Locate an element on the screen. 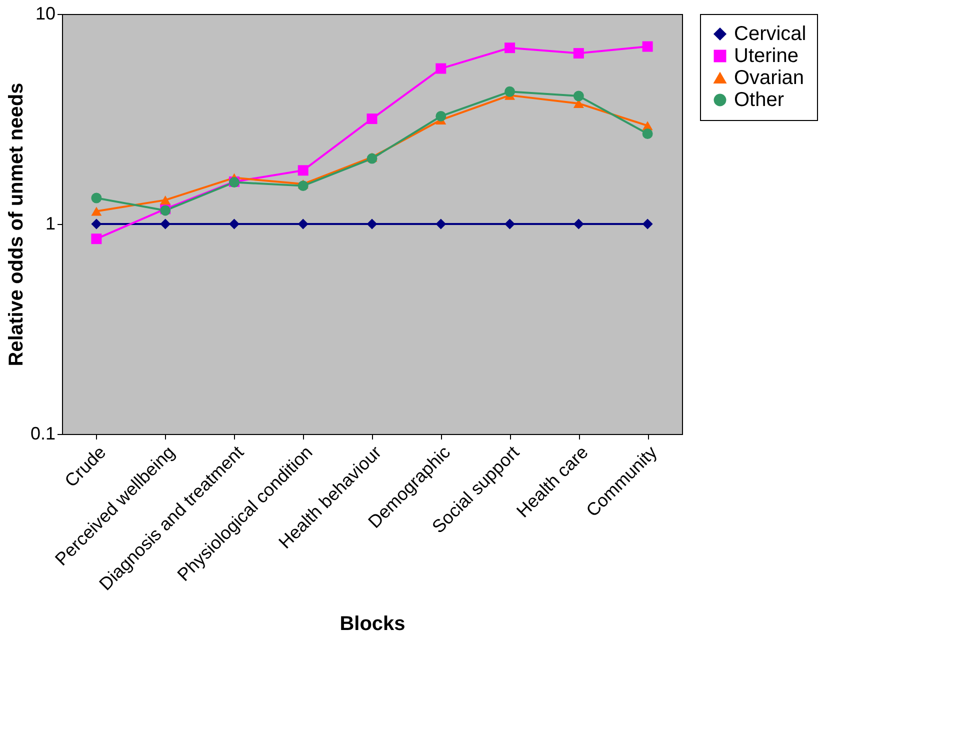 The height and width of the screenshot is (749, 971). y-axis-title: Relative odds of unmet needs is located at coordinates (16, 224).